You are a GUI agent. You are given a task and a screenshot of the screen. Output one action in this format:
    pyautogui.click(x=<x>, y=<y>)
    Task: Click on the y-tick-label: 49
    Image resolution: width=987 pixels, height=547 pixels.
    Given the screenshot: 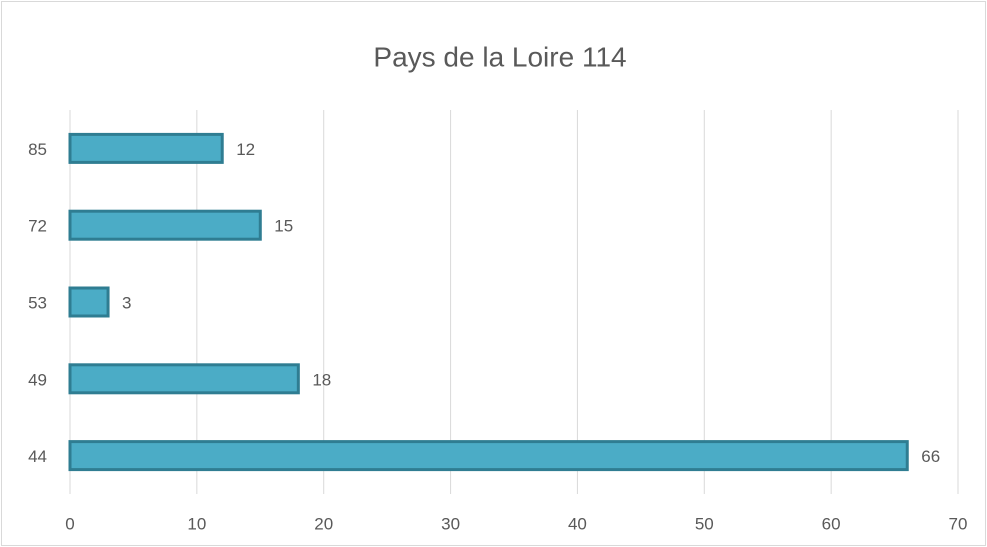 What is the action you would take?
    pyautogui.click(x=37, y=379)
    